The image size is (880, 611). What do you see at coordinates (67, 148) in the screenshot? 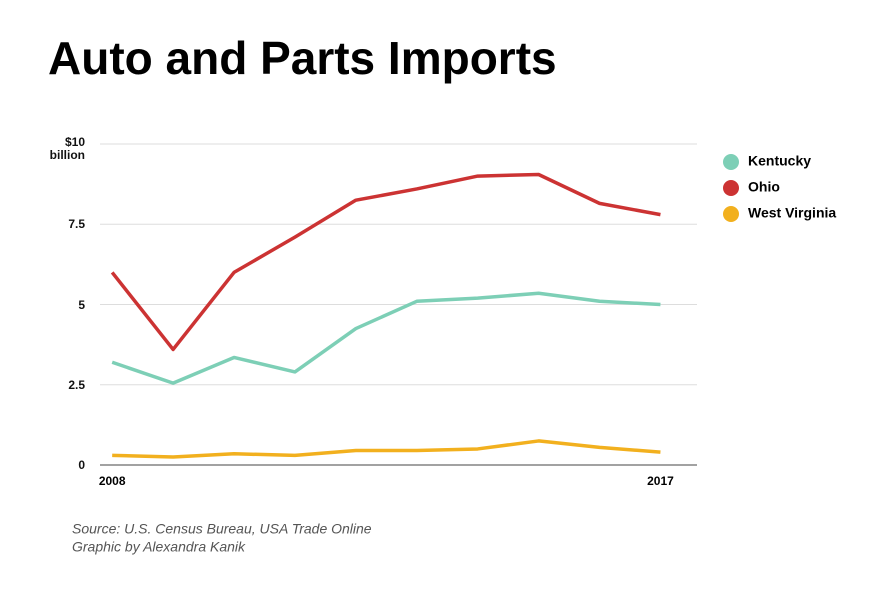
I see `y-tick-label: $10 billion` at bounding box center [67, 148].